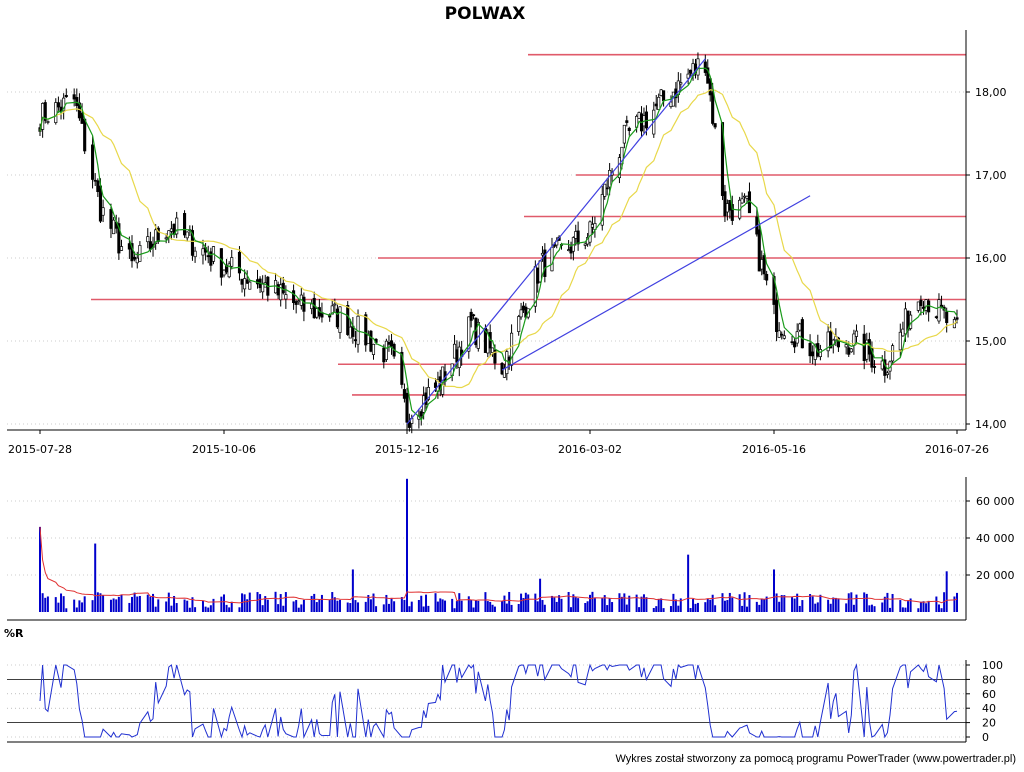 This screenshot has width=1024, height=772. Describe the element at coordinates (991, 92) in the screenshot. I see `y-tick-label: 18,00` at that location.